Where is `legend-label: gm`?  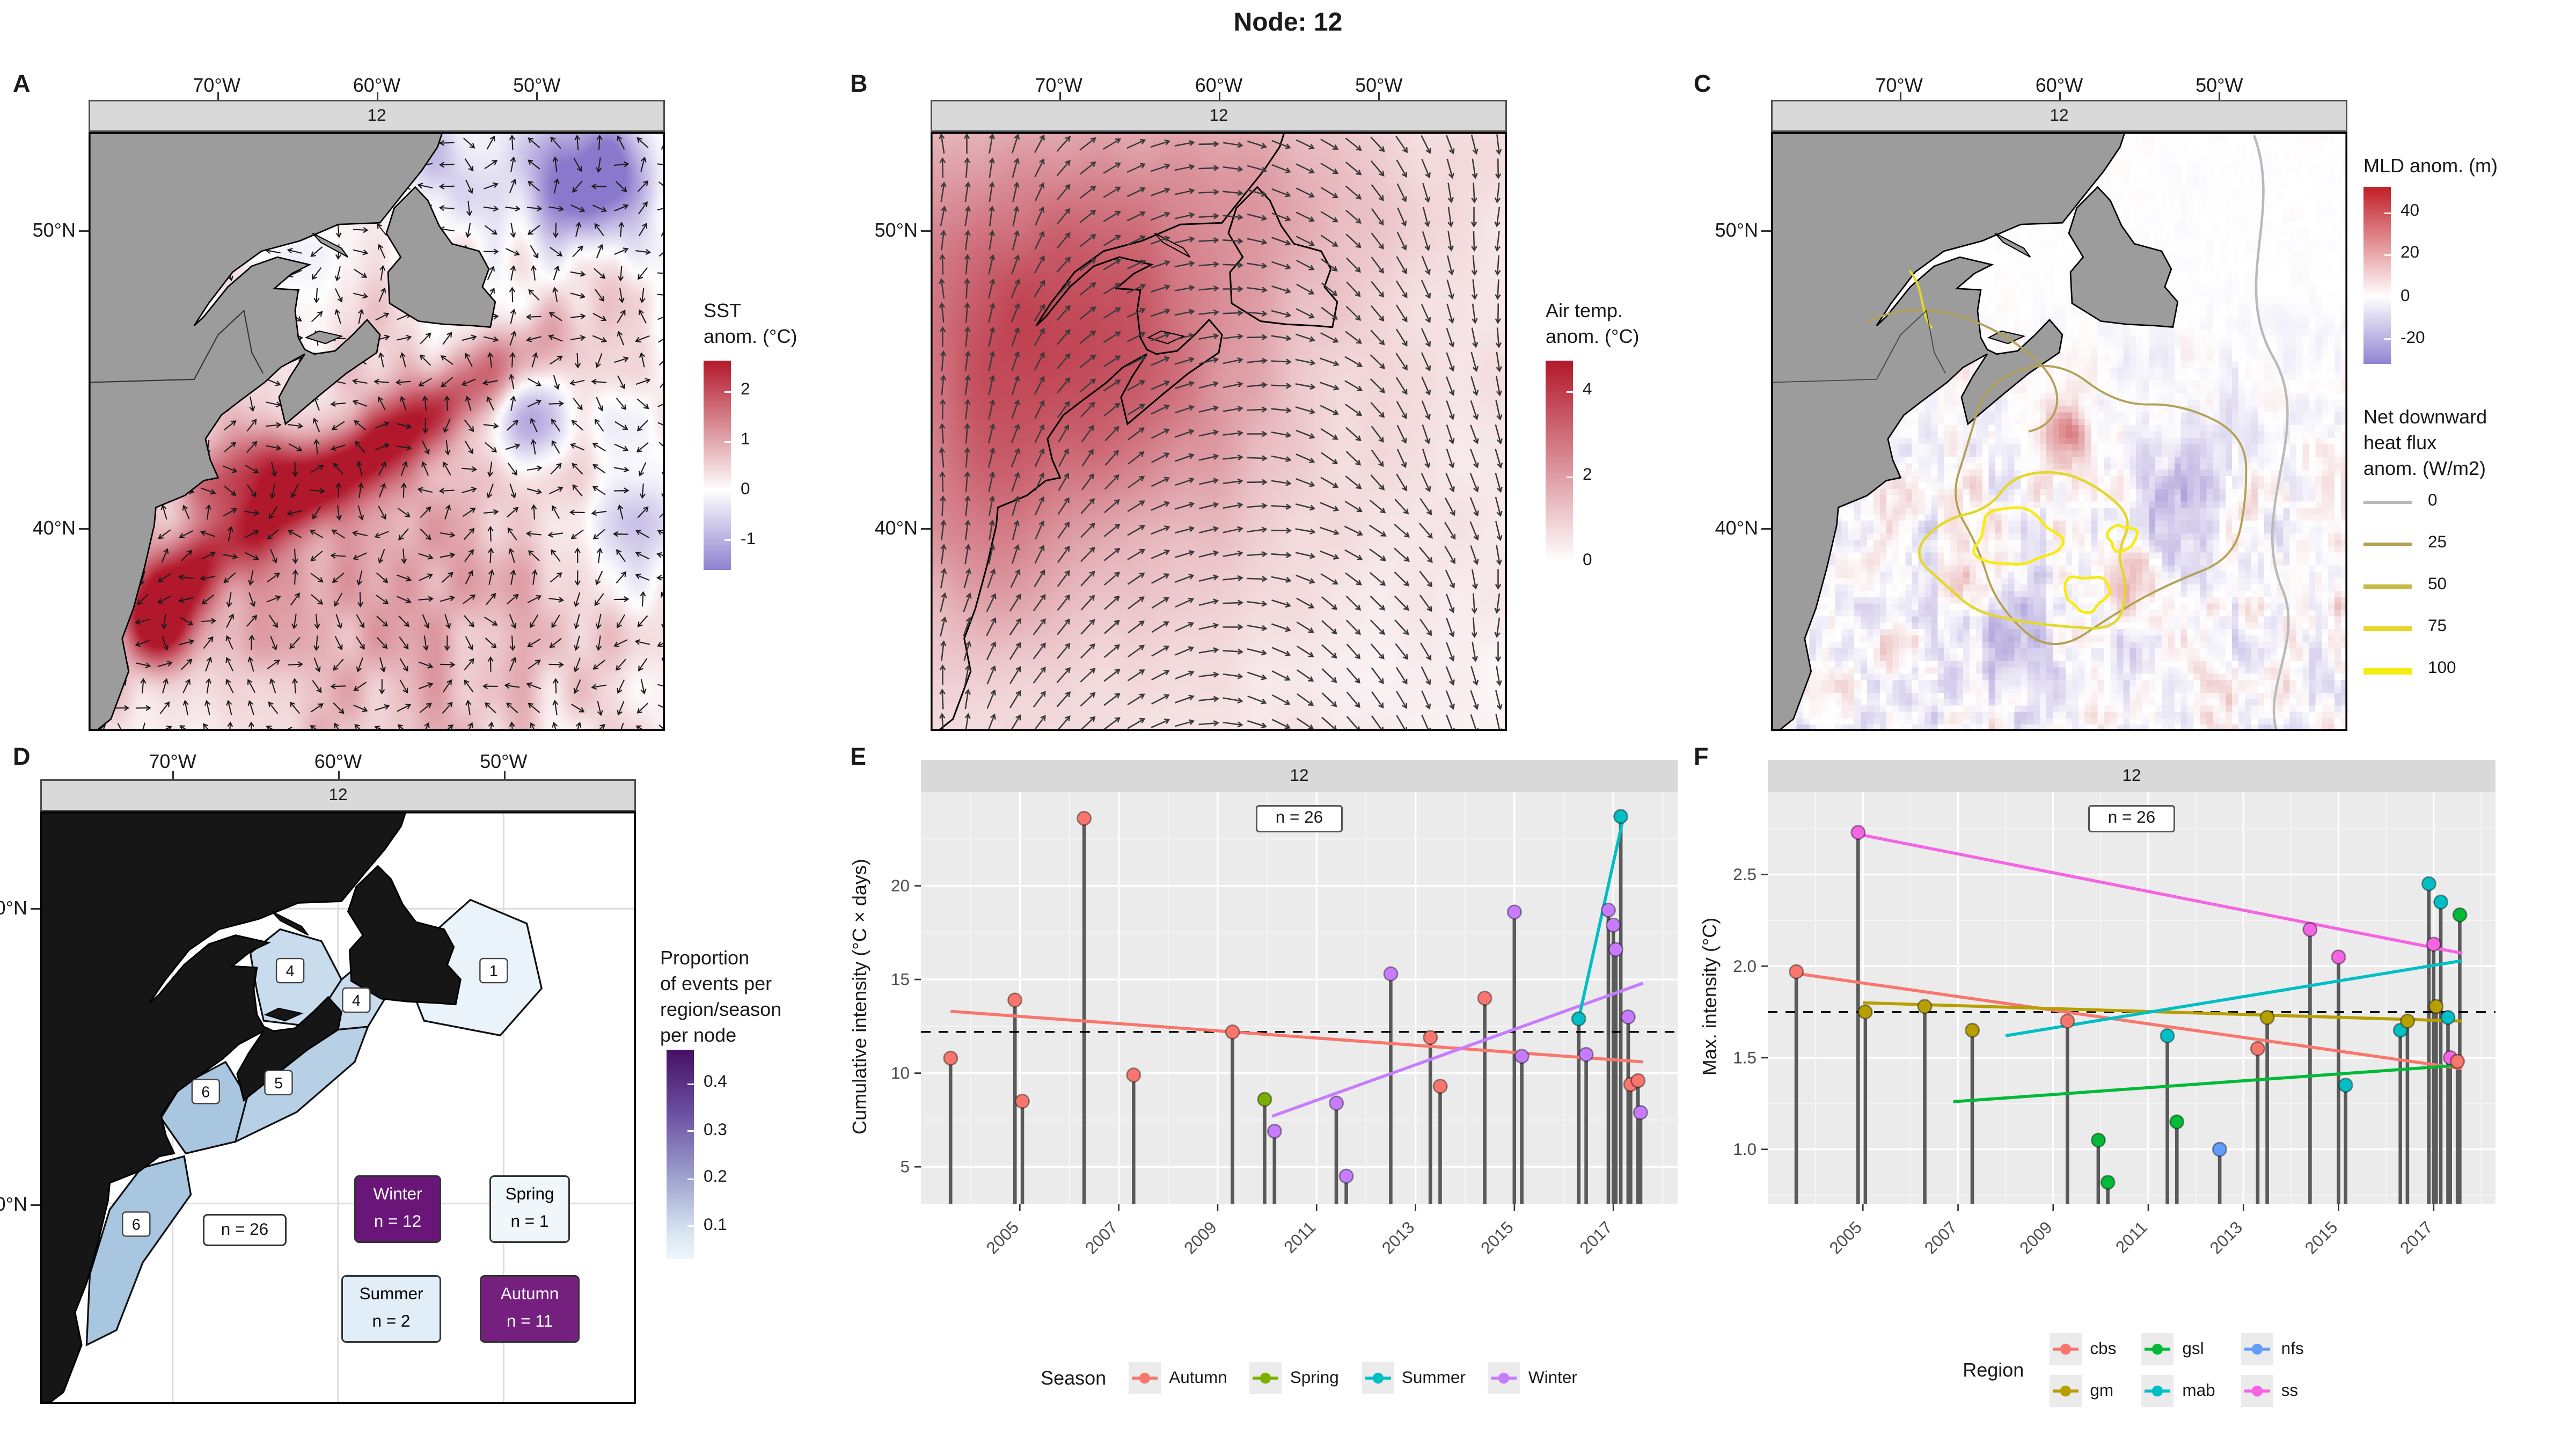 legend-label: gm is located at coordinates (2102, 1391).